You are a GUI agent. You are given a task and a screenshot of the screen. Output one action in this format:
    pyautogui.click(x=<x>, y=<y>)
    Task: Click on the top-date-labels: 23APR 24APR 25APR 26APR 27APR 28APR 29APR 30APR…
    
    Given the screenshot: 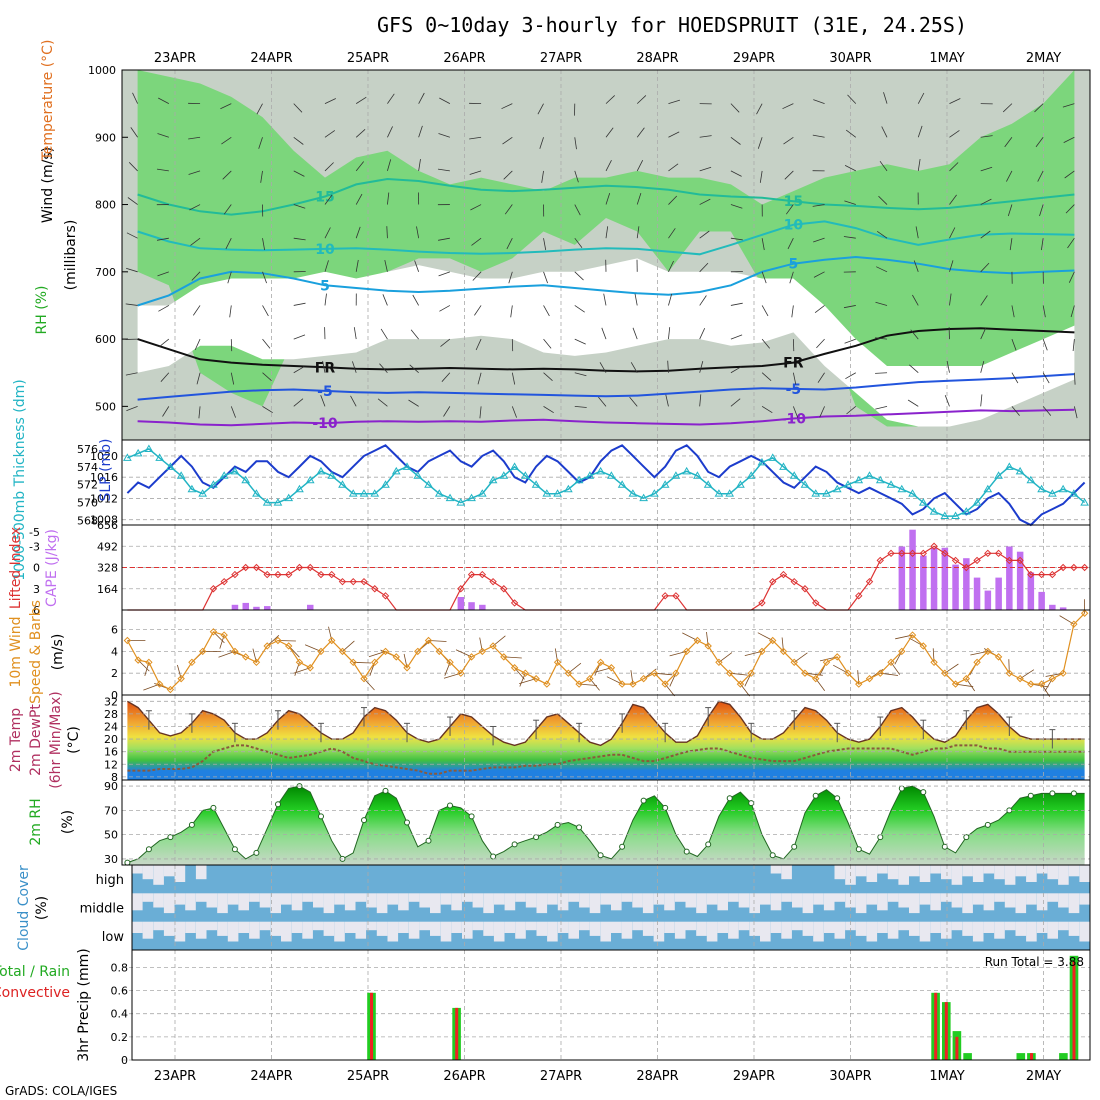 What is the action you would take?
    pyautogui.click(x=607, y=58)
    